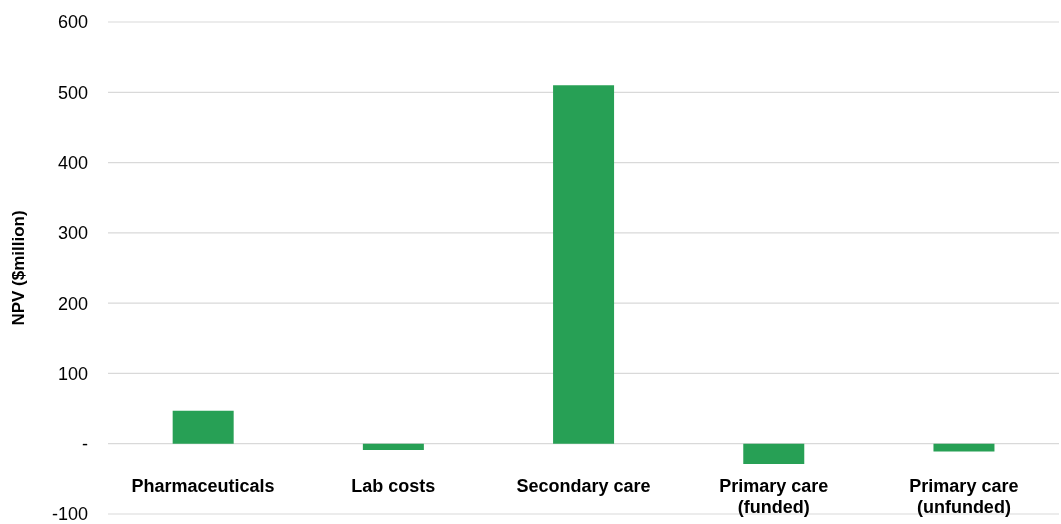  Describe the element at coordinates (72, 303) in the screenshot. I see `y-tick-label: 200` at that location.